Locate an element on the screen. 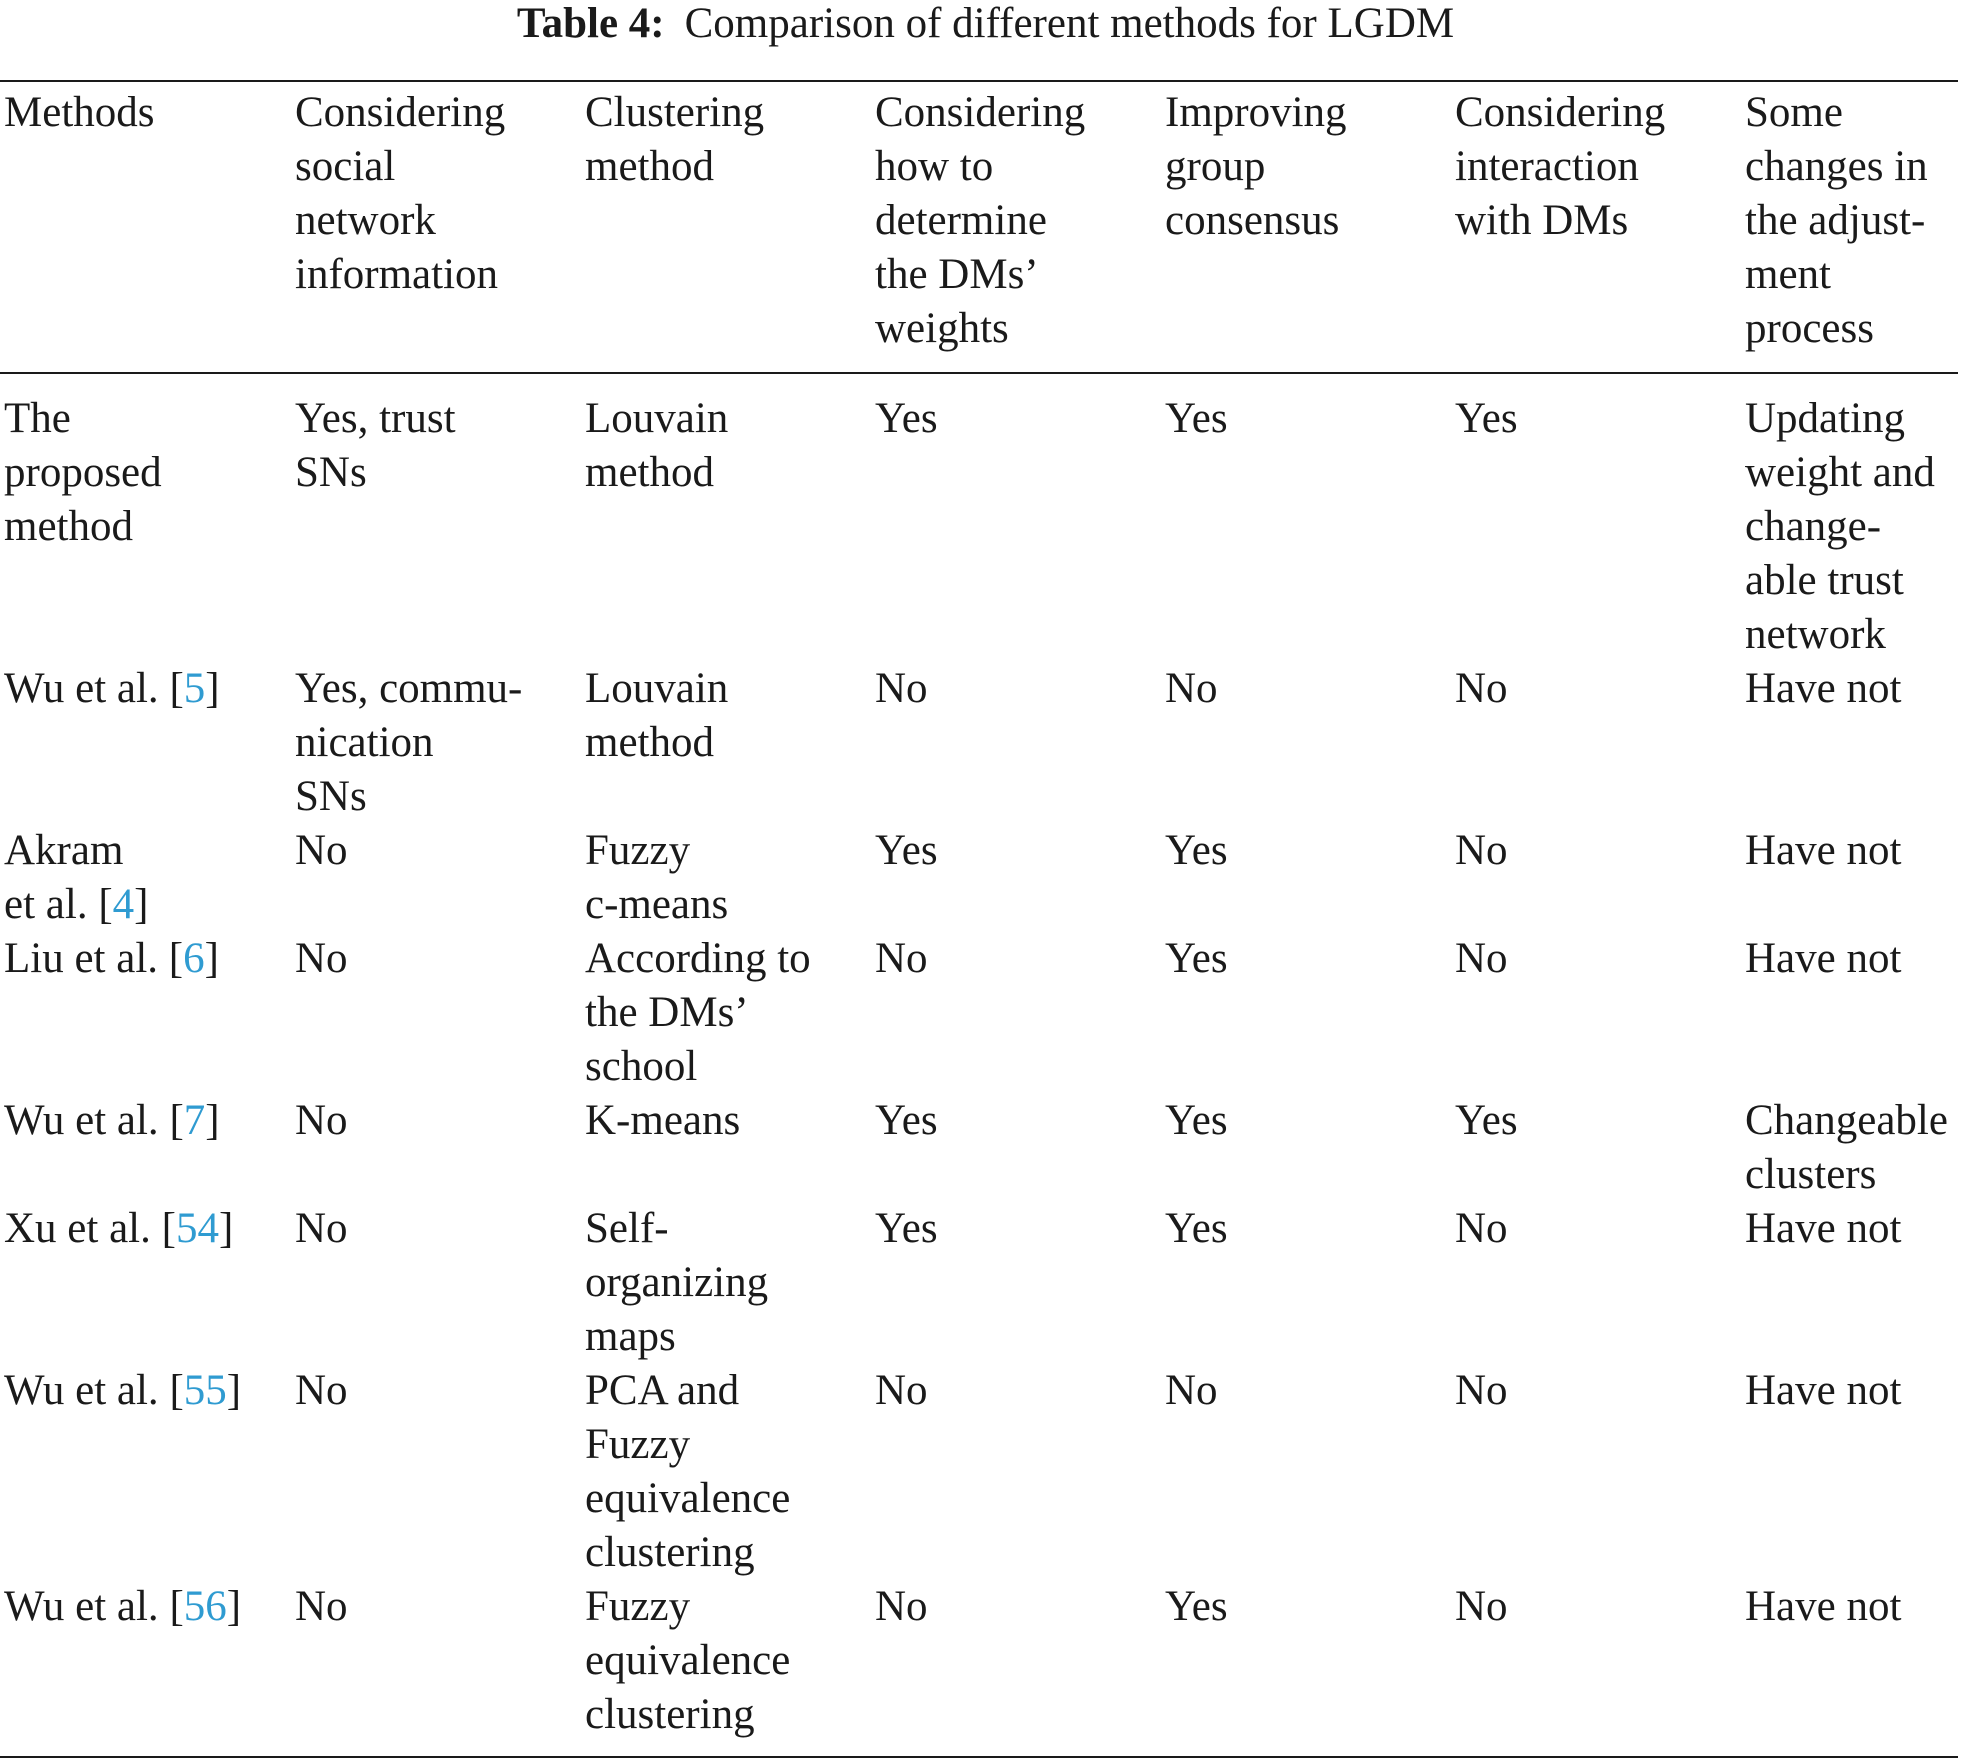  cell-clustering: K-means is located at coordinates (663, 1120).